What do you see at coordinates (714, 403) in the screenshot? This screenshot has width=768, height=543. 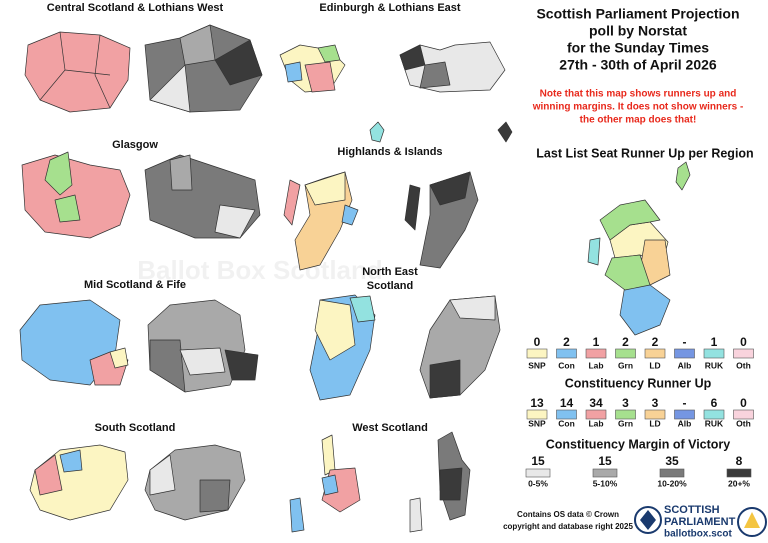 I see `count: 6` at bounding box center [714, 403].